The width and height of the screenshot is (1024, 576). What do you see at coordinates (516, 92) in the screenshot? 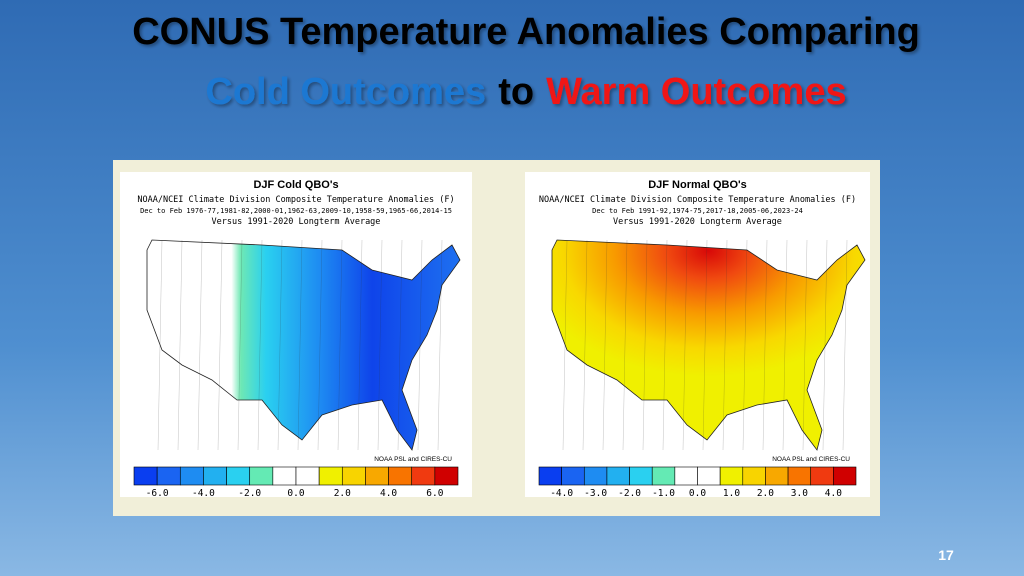
I see `connector: to` at bounding box center [516, 92].